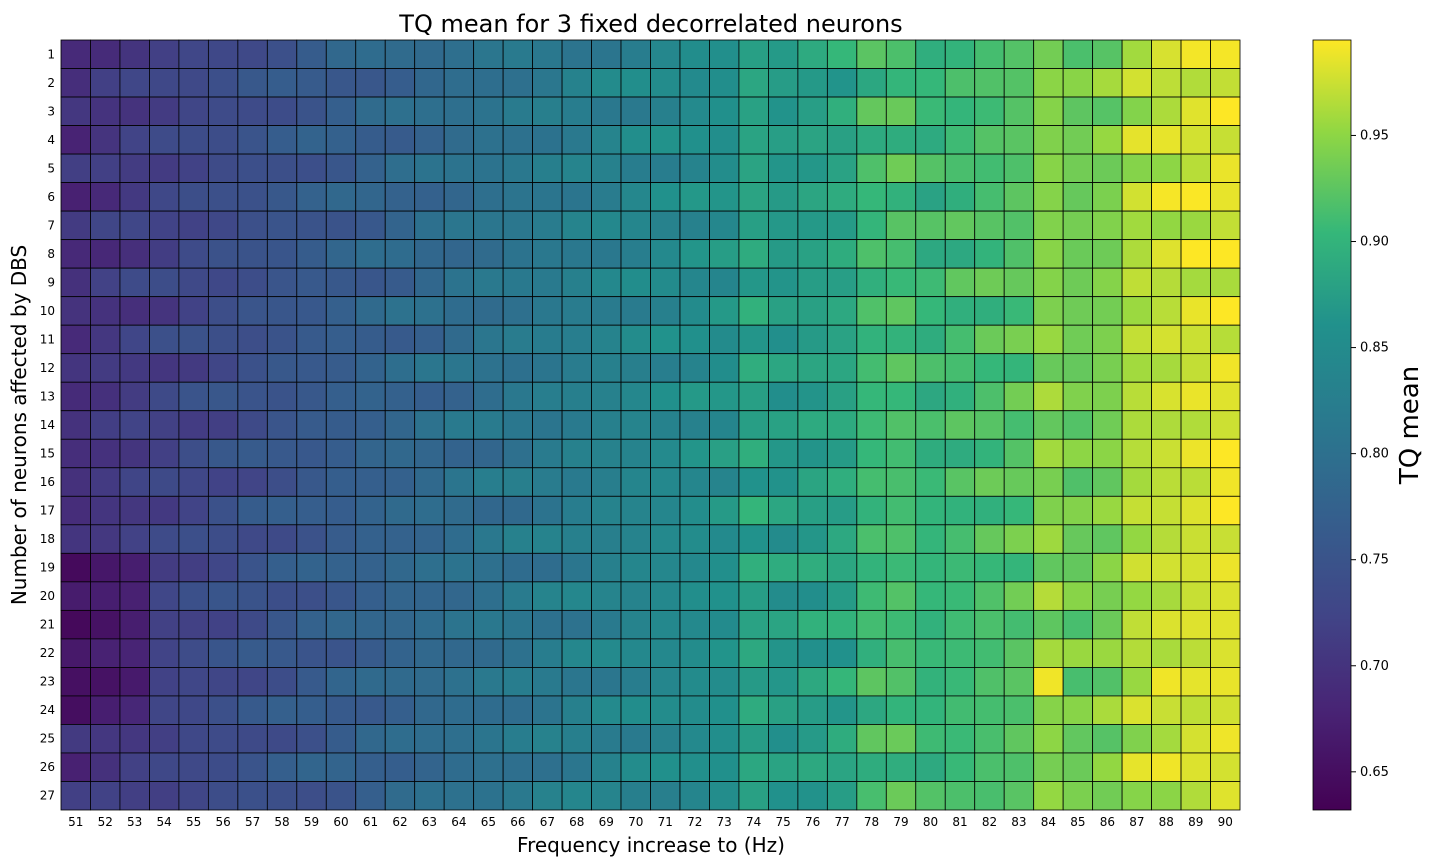  What do you see at coordinates (51, 111) in the screenshot?
I see `y-tick-label: 3` at bounding box center [51, 111].